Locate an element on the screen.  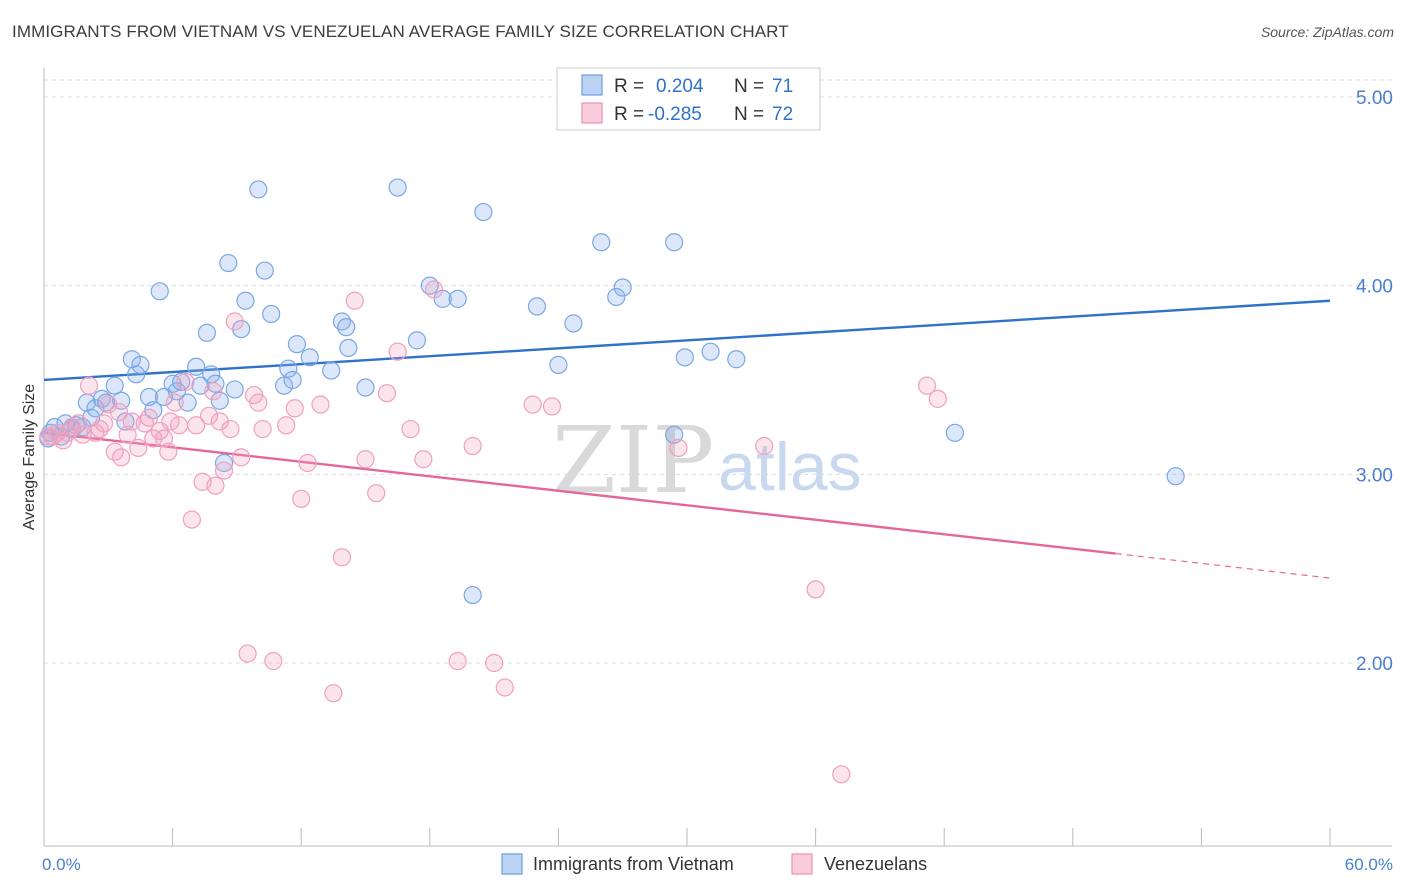
legend-r-value: 0.204 is located at coordinates (680, 86).